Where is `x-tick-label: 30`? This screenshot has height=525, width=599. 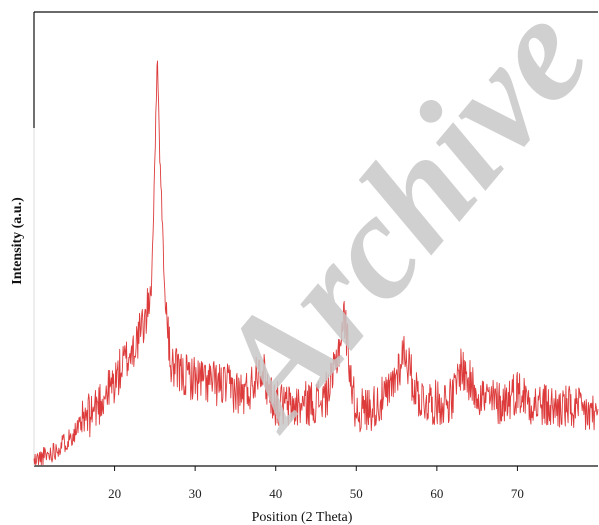 x-tick-label: 30 is located at coordinates (195, 493).